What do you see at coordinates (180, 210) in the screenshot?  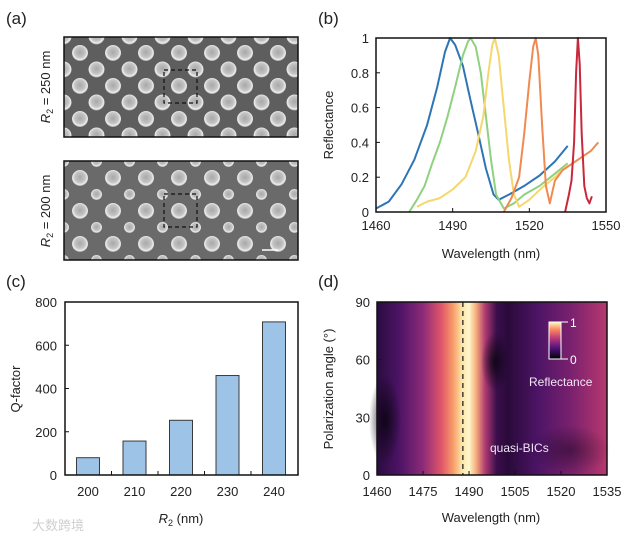 I see `unit-cell-box` at bounding box center [180, 210].